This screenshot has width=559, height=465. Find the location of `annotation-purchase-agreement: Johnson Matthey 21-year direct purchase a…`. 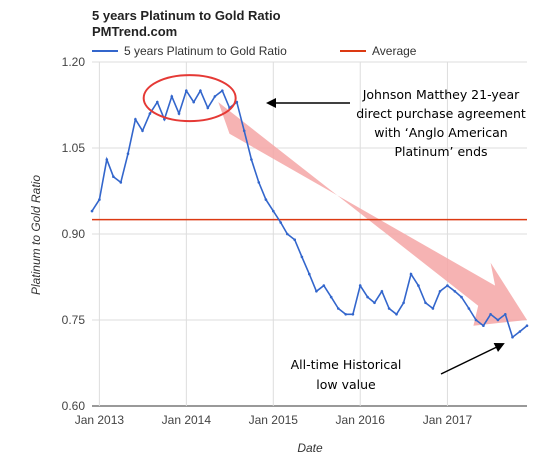

annotation-purchase-agreement: Johnson Matthey 21-year direct purchase a… is located at coordinates (441, 123).